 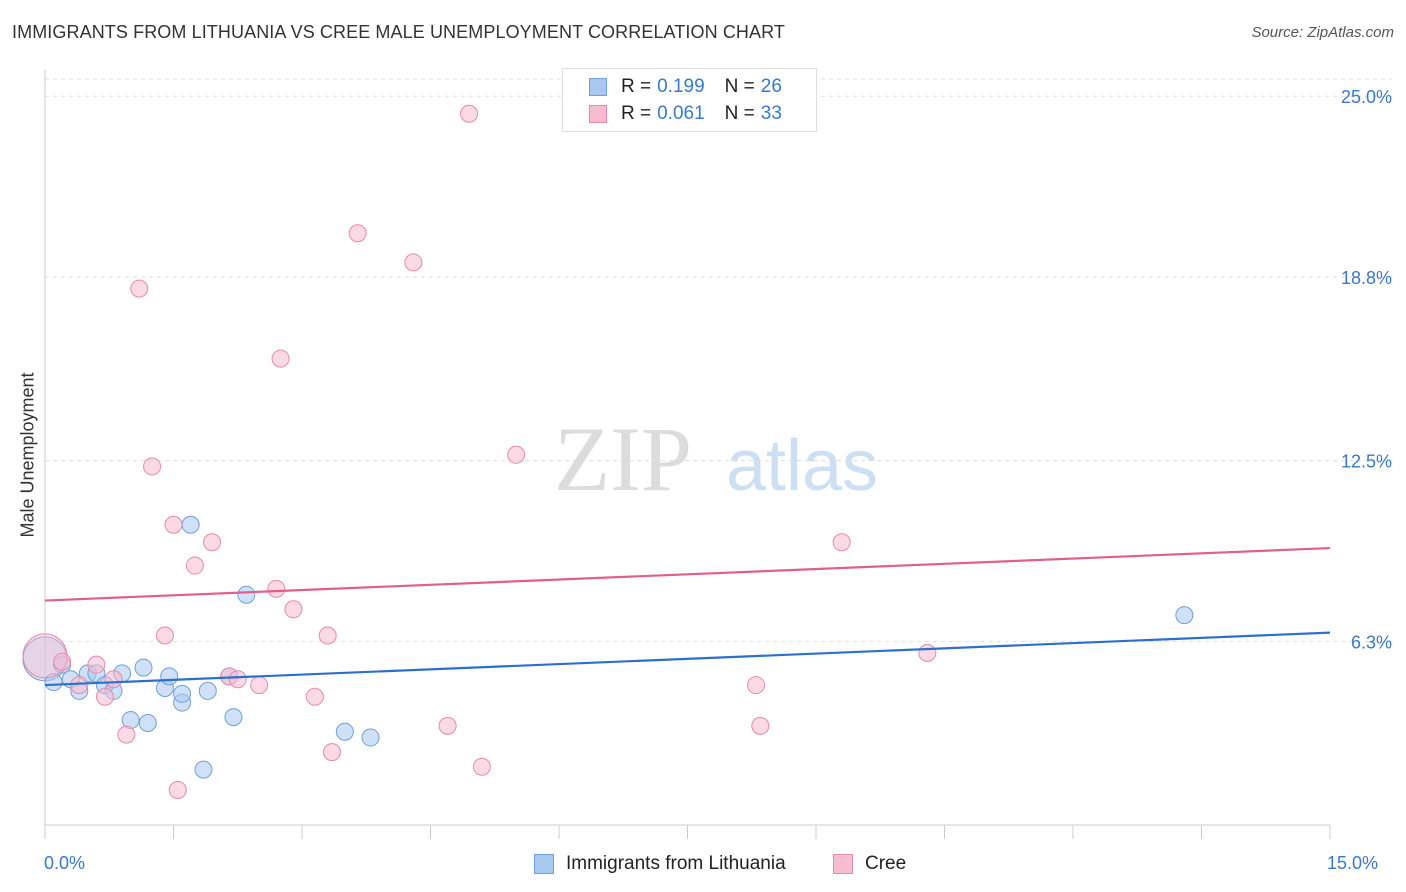 I want to click on bottom-legend-swatch-blue, so click(x=544, y=864).